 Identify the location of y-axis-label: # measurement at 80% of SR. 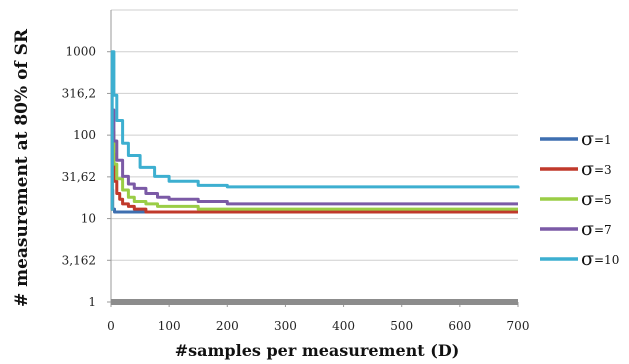
(22, 167).